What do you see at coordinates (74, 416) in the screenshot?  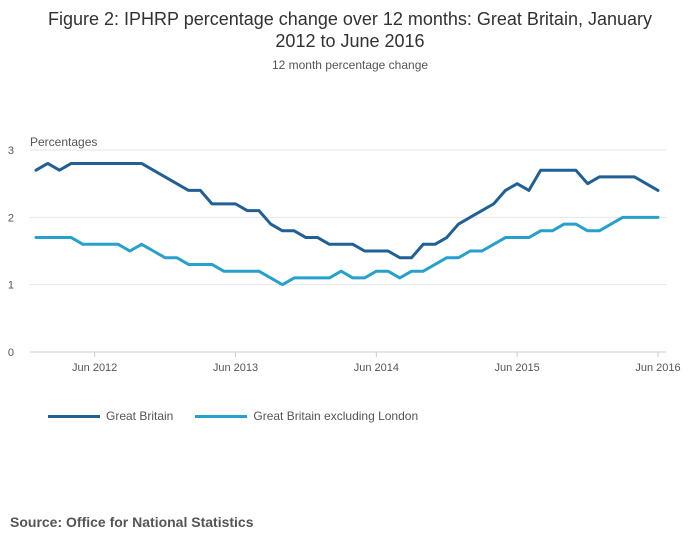 I see `legend-swatch-great-britain` at bounding box center [74, 416].